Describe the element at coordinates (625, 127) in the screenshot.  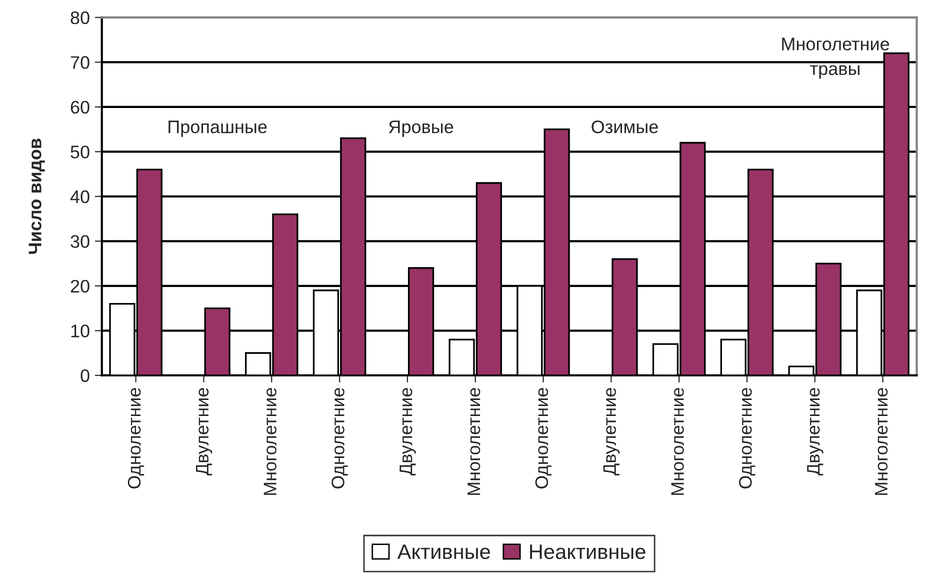
I see `annotation: Озимые` at that location.